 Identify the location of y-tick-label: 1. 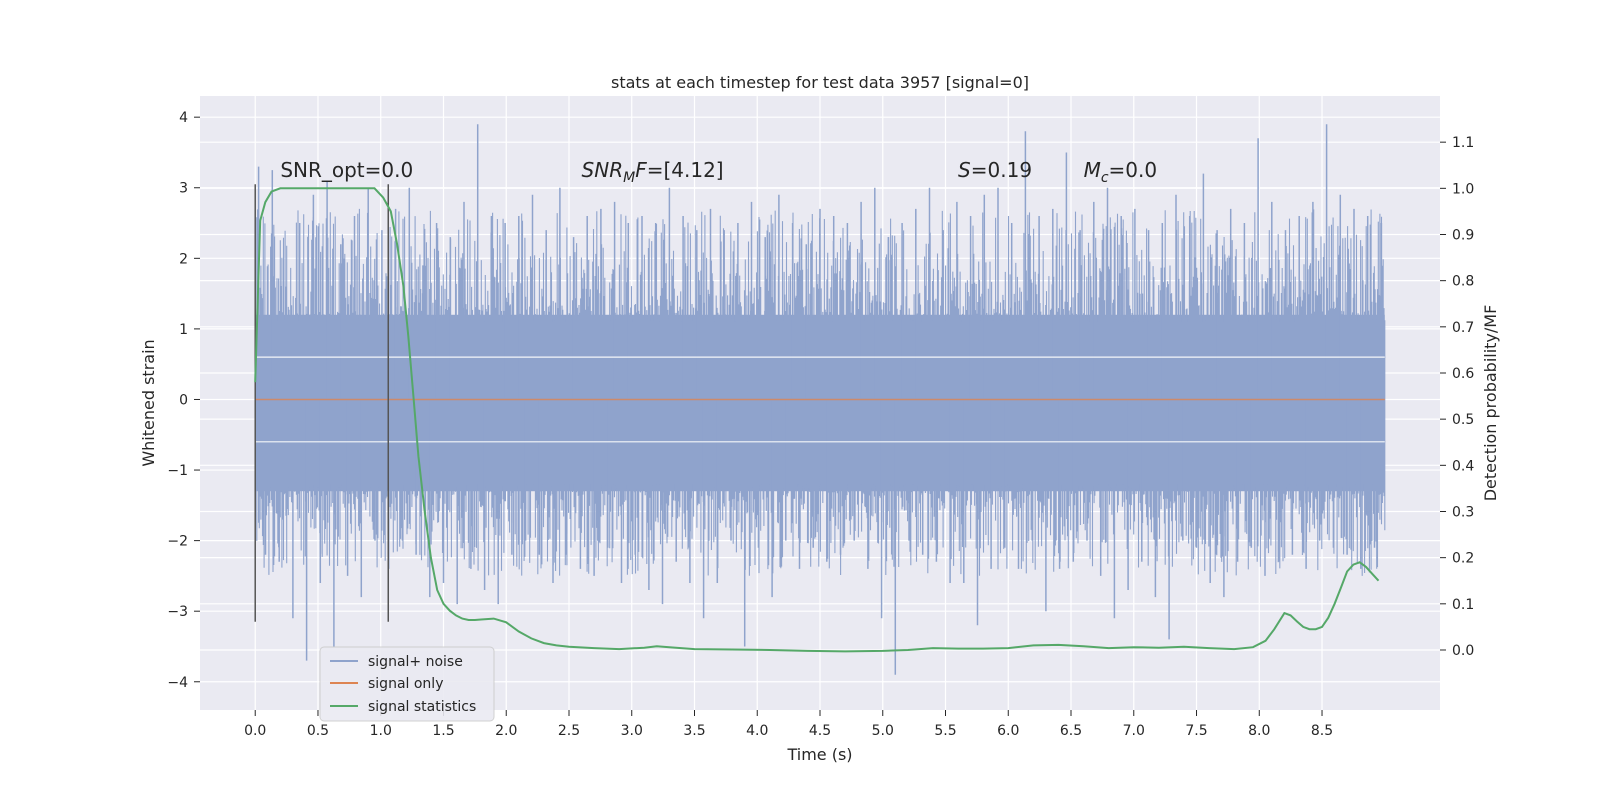
(183, 330).